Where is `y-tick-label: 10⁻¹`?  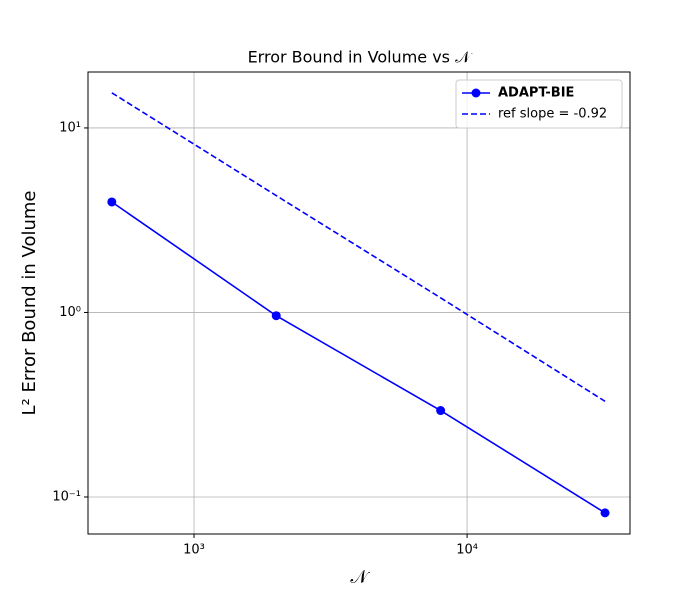 y-tick-label: 10⁻¹ is located at coordinates (66, 496).